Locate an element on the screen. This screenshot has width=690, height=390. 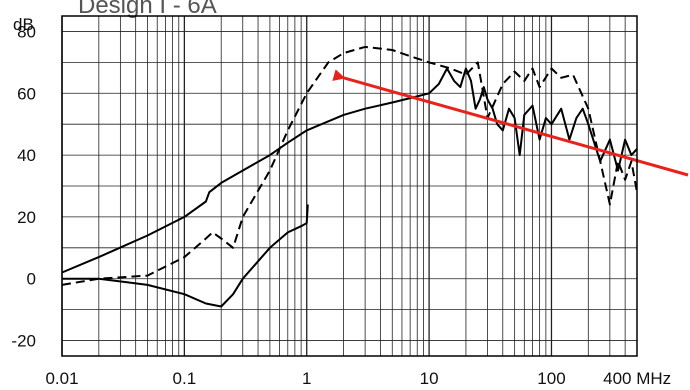
y-tick-label: 0 is located at coordinates (31, 279).